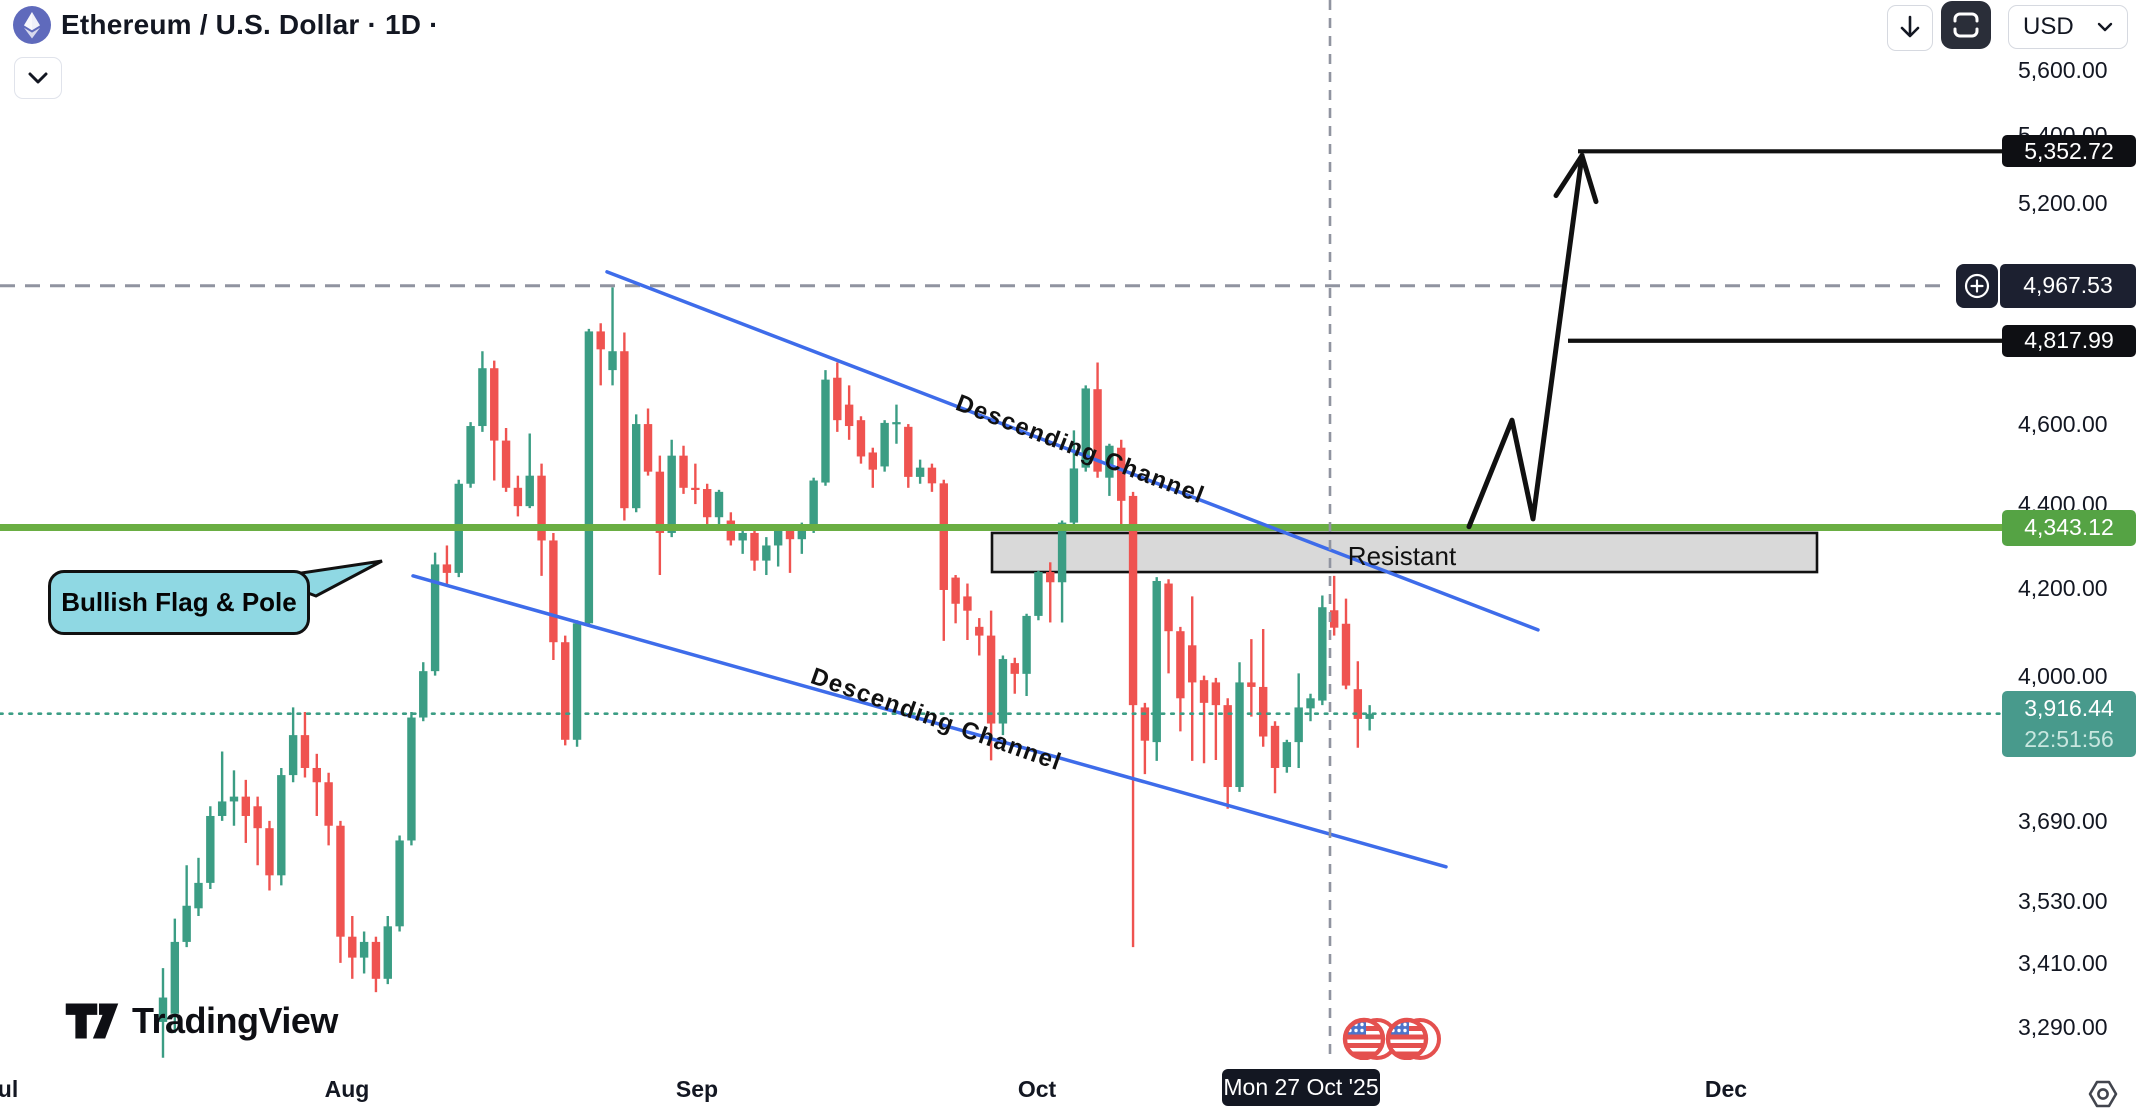  What do you see at coordinates (32, 25) in the screenshot?
I see `ethereum-logo-icon` at bounding box center [32, 25].